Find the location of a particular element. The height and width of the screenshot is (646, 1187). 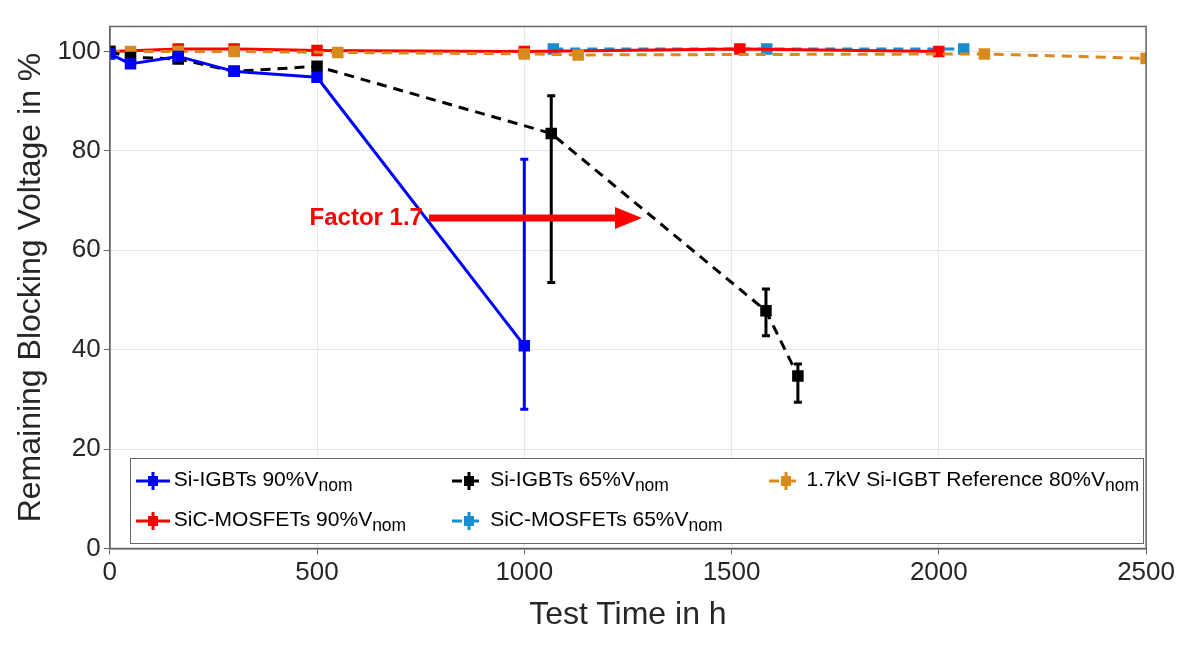

legend-label: Si-IGBTs 90%V$_{nom}$ is located at coordinates (263, 481).